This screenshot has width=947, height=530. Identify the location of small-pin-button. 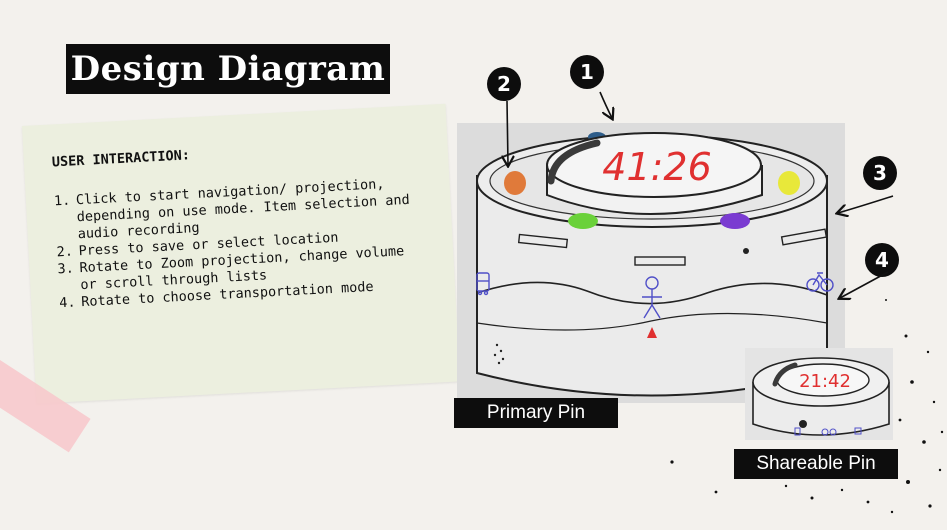
(803, 424).